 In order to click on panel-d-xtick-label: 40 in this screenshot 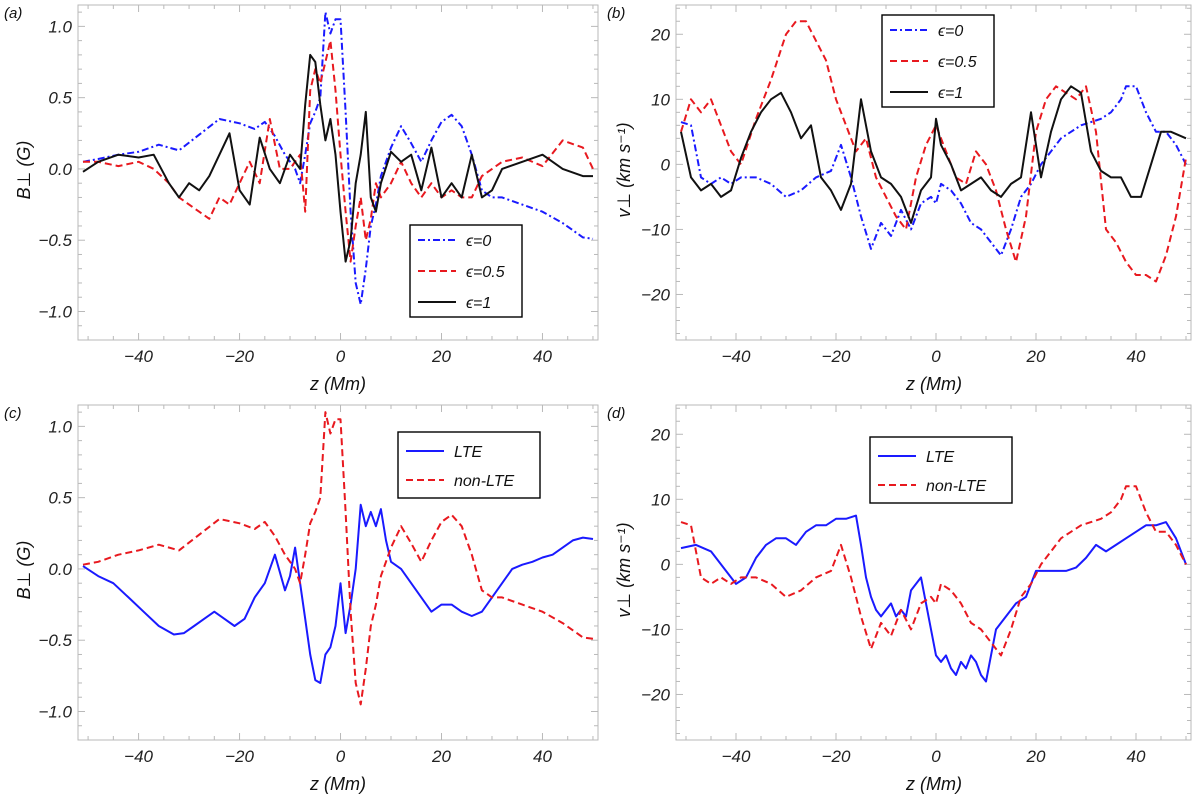, I will do `click(1136, 756)`.